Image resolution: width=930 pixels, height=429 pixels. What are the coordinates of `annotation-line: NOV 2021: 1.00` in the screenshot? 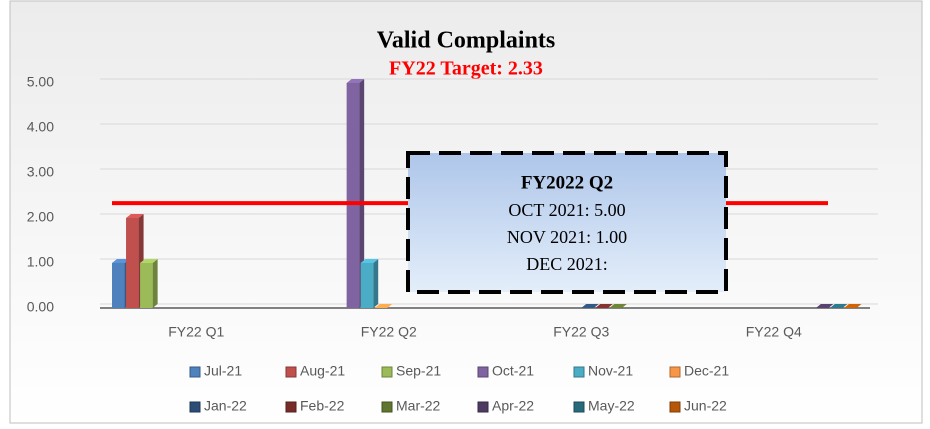 It's located at (567, 237).